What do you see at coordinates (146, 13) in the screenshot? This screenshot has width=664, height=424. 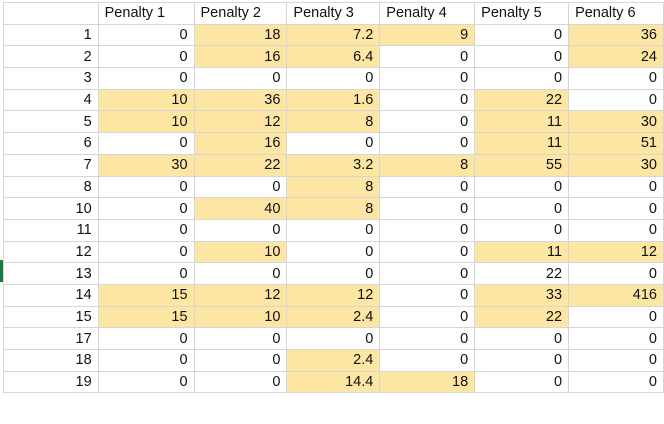 I see `column-header: Penalty 1` at bounding box center [146, 13].